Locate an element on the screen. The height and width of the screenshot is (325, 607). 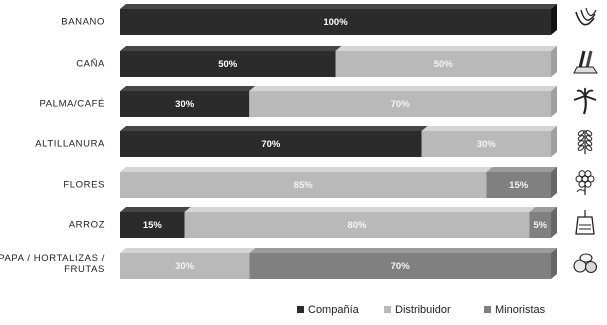
legend-entry: Distribuidor is located at coordinates (417, 310).